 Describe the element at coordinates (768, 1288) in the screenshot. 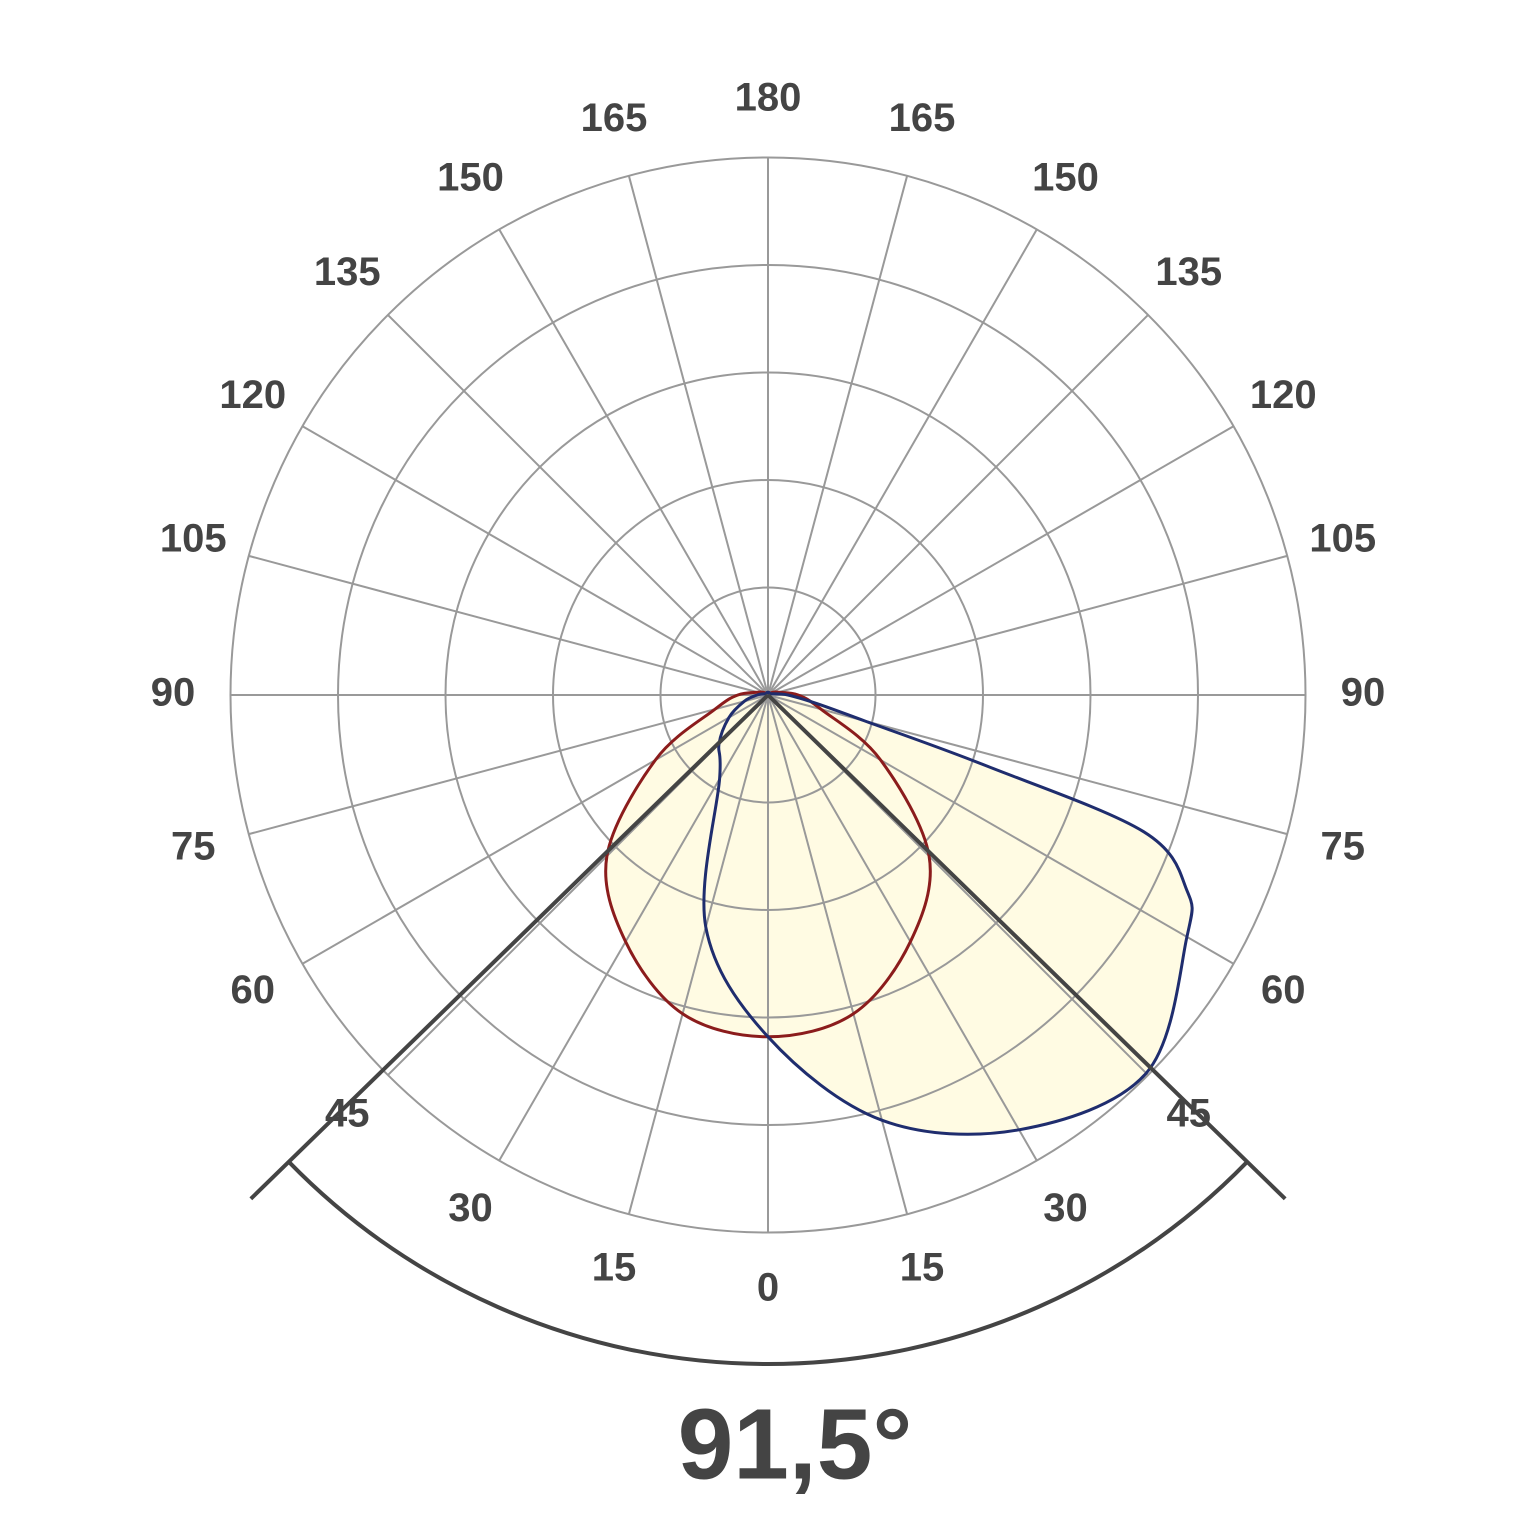

I see `theta-tick-label: 0` at that location.